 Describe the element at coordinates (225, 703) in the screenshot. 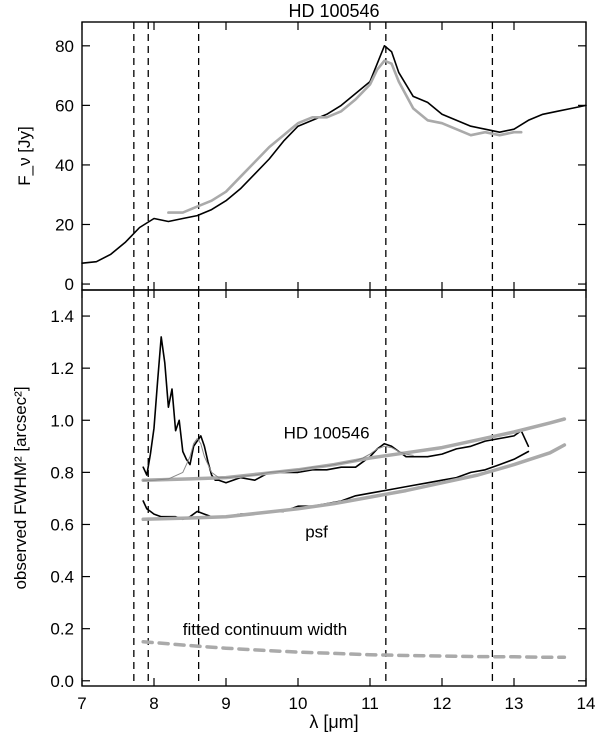

I see `x-tick-label: 9` at that location.